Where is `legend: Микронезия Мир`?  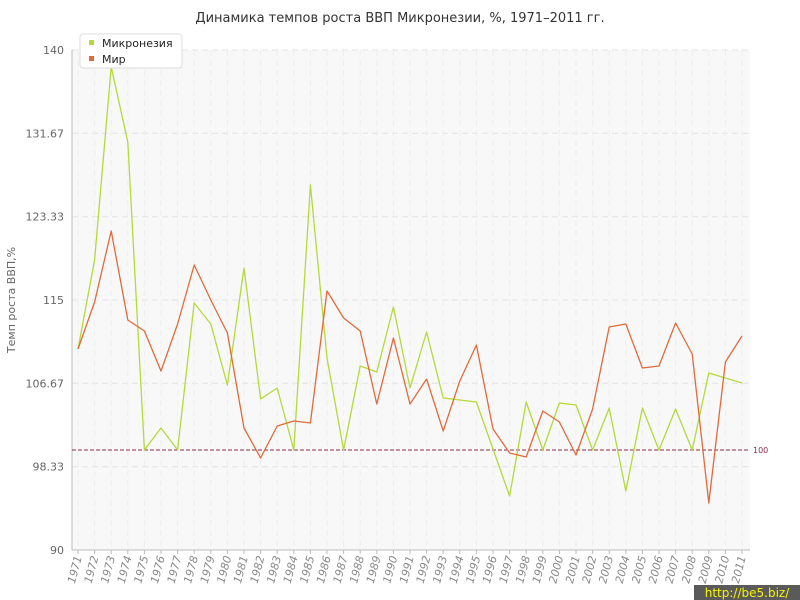
legend: Микронезия Мир is located at coordinates (131, 51).